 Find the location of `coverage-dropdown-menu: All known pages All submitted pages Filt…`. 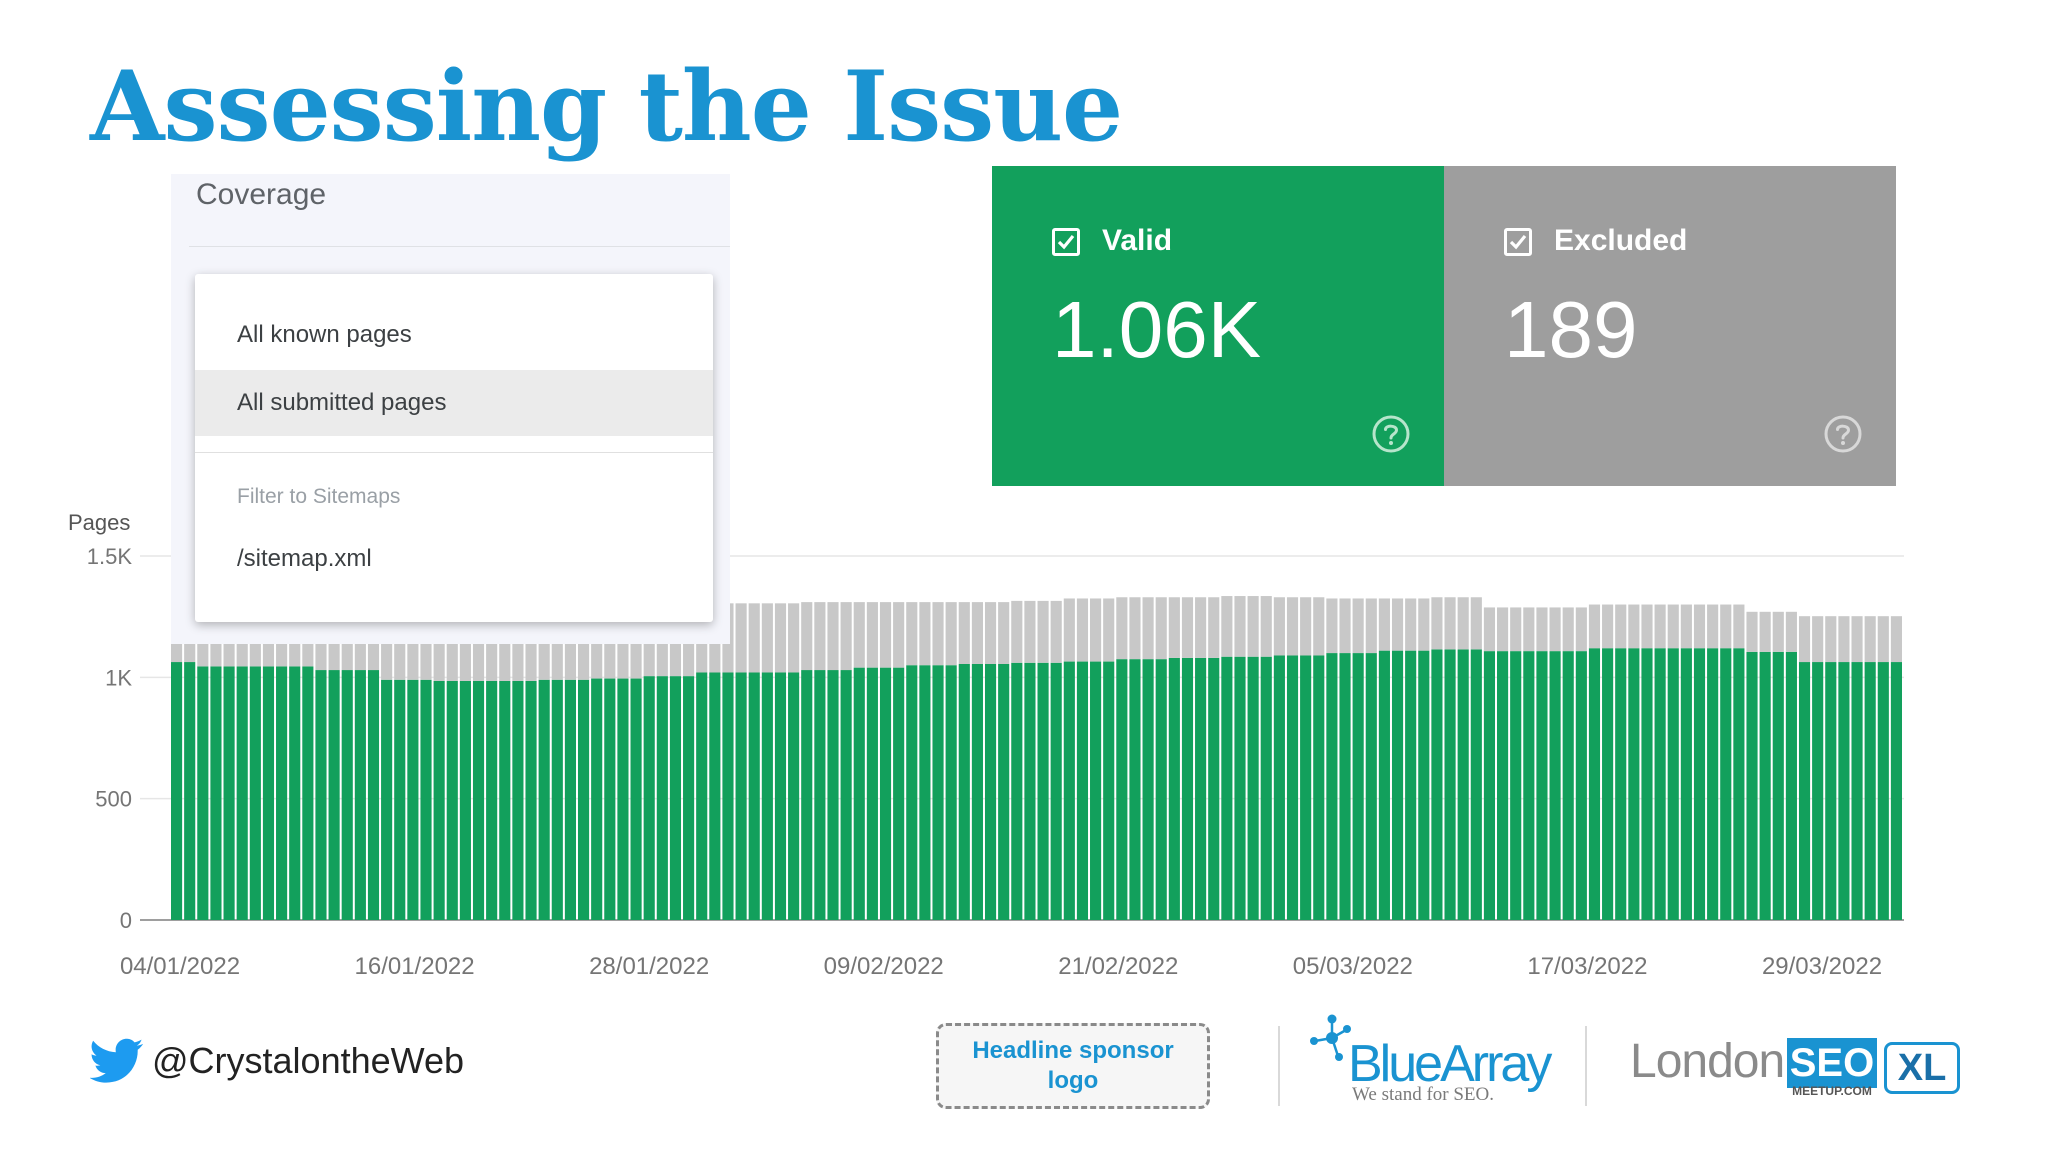

coverage-dropdown-menu: All known pages All submitted pages Filt… is located at coordinates (454, 448).